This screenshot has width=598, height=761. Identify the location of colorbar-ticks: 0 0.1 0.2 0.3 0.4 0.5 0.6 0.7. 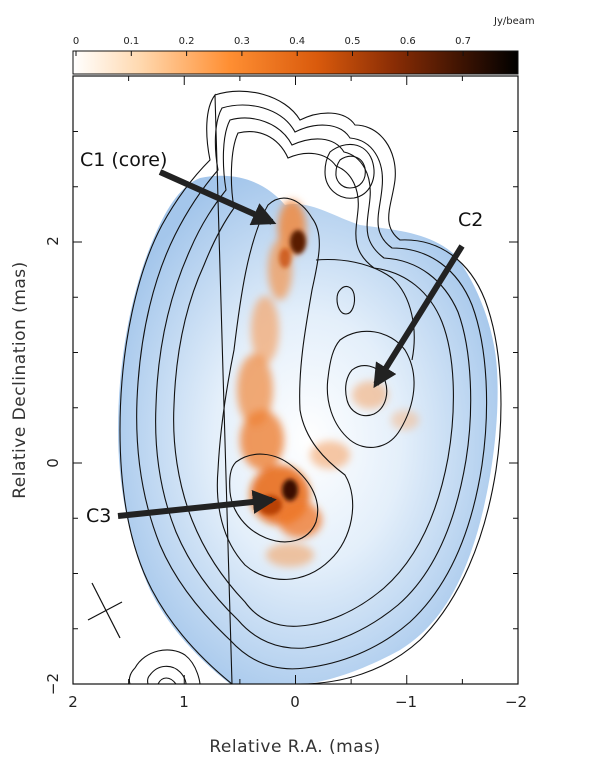
(272, 46).